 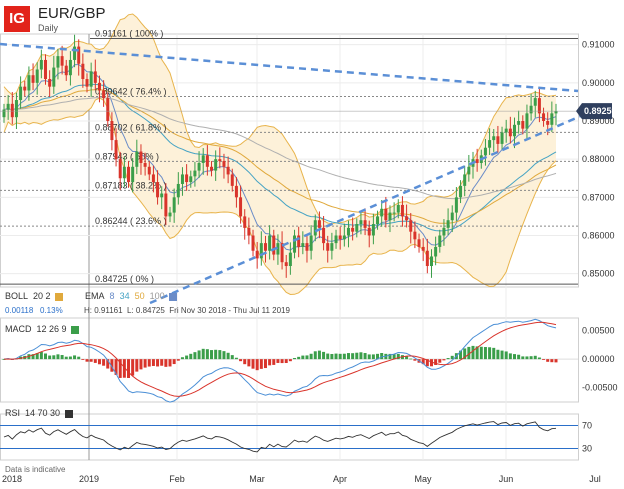 What do you see at coordinates (594, 111) in the screenshot?
I see `last-price-badge` at bounding box center [594, 111].